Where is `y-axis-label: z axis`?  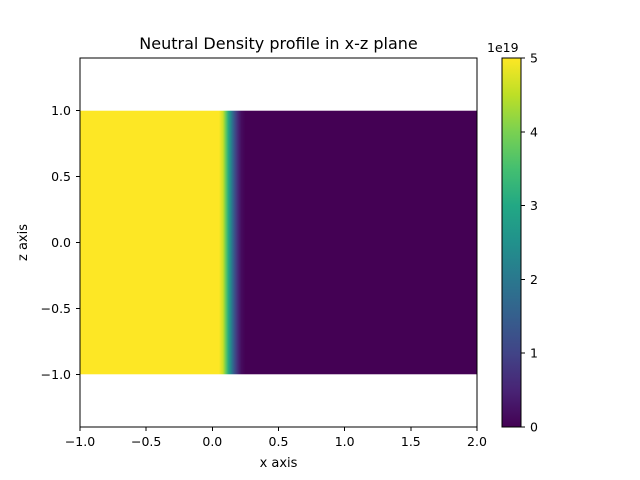
y-axis-label: z axis is located at coordinates (23, 242).